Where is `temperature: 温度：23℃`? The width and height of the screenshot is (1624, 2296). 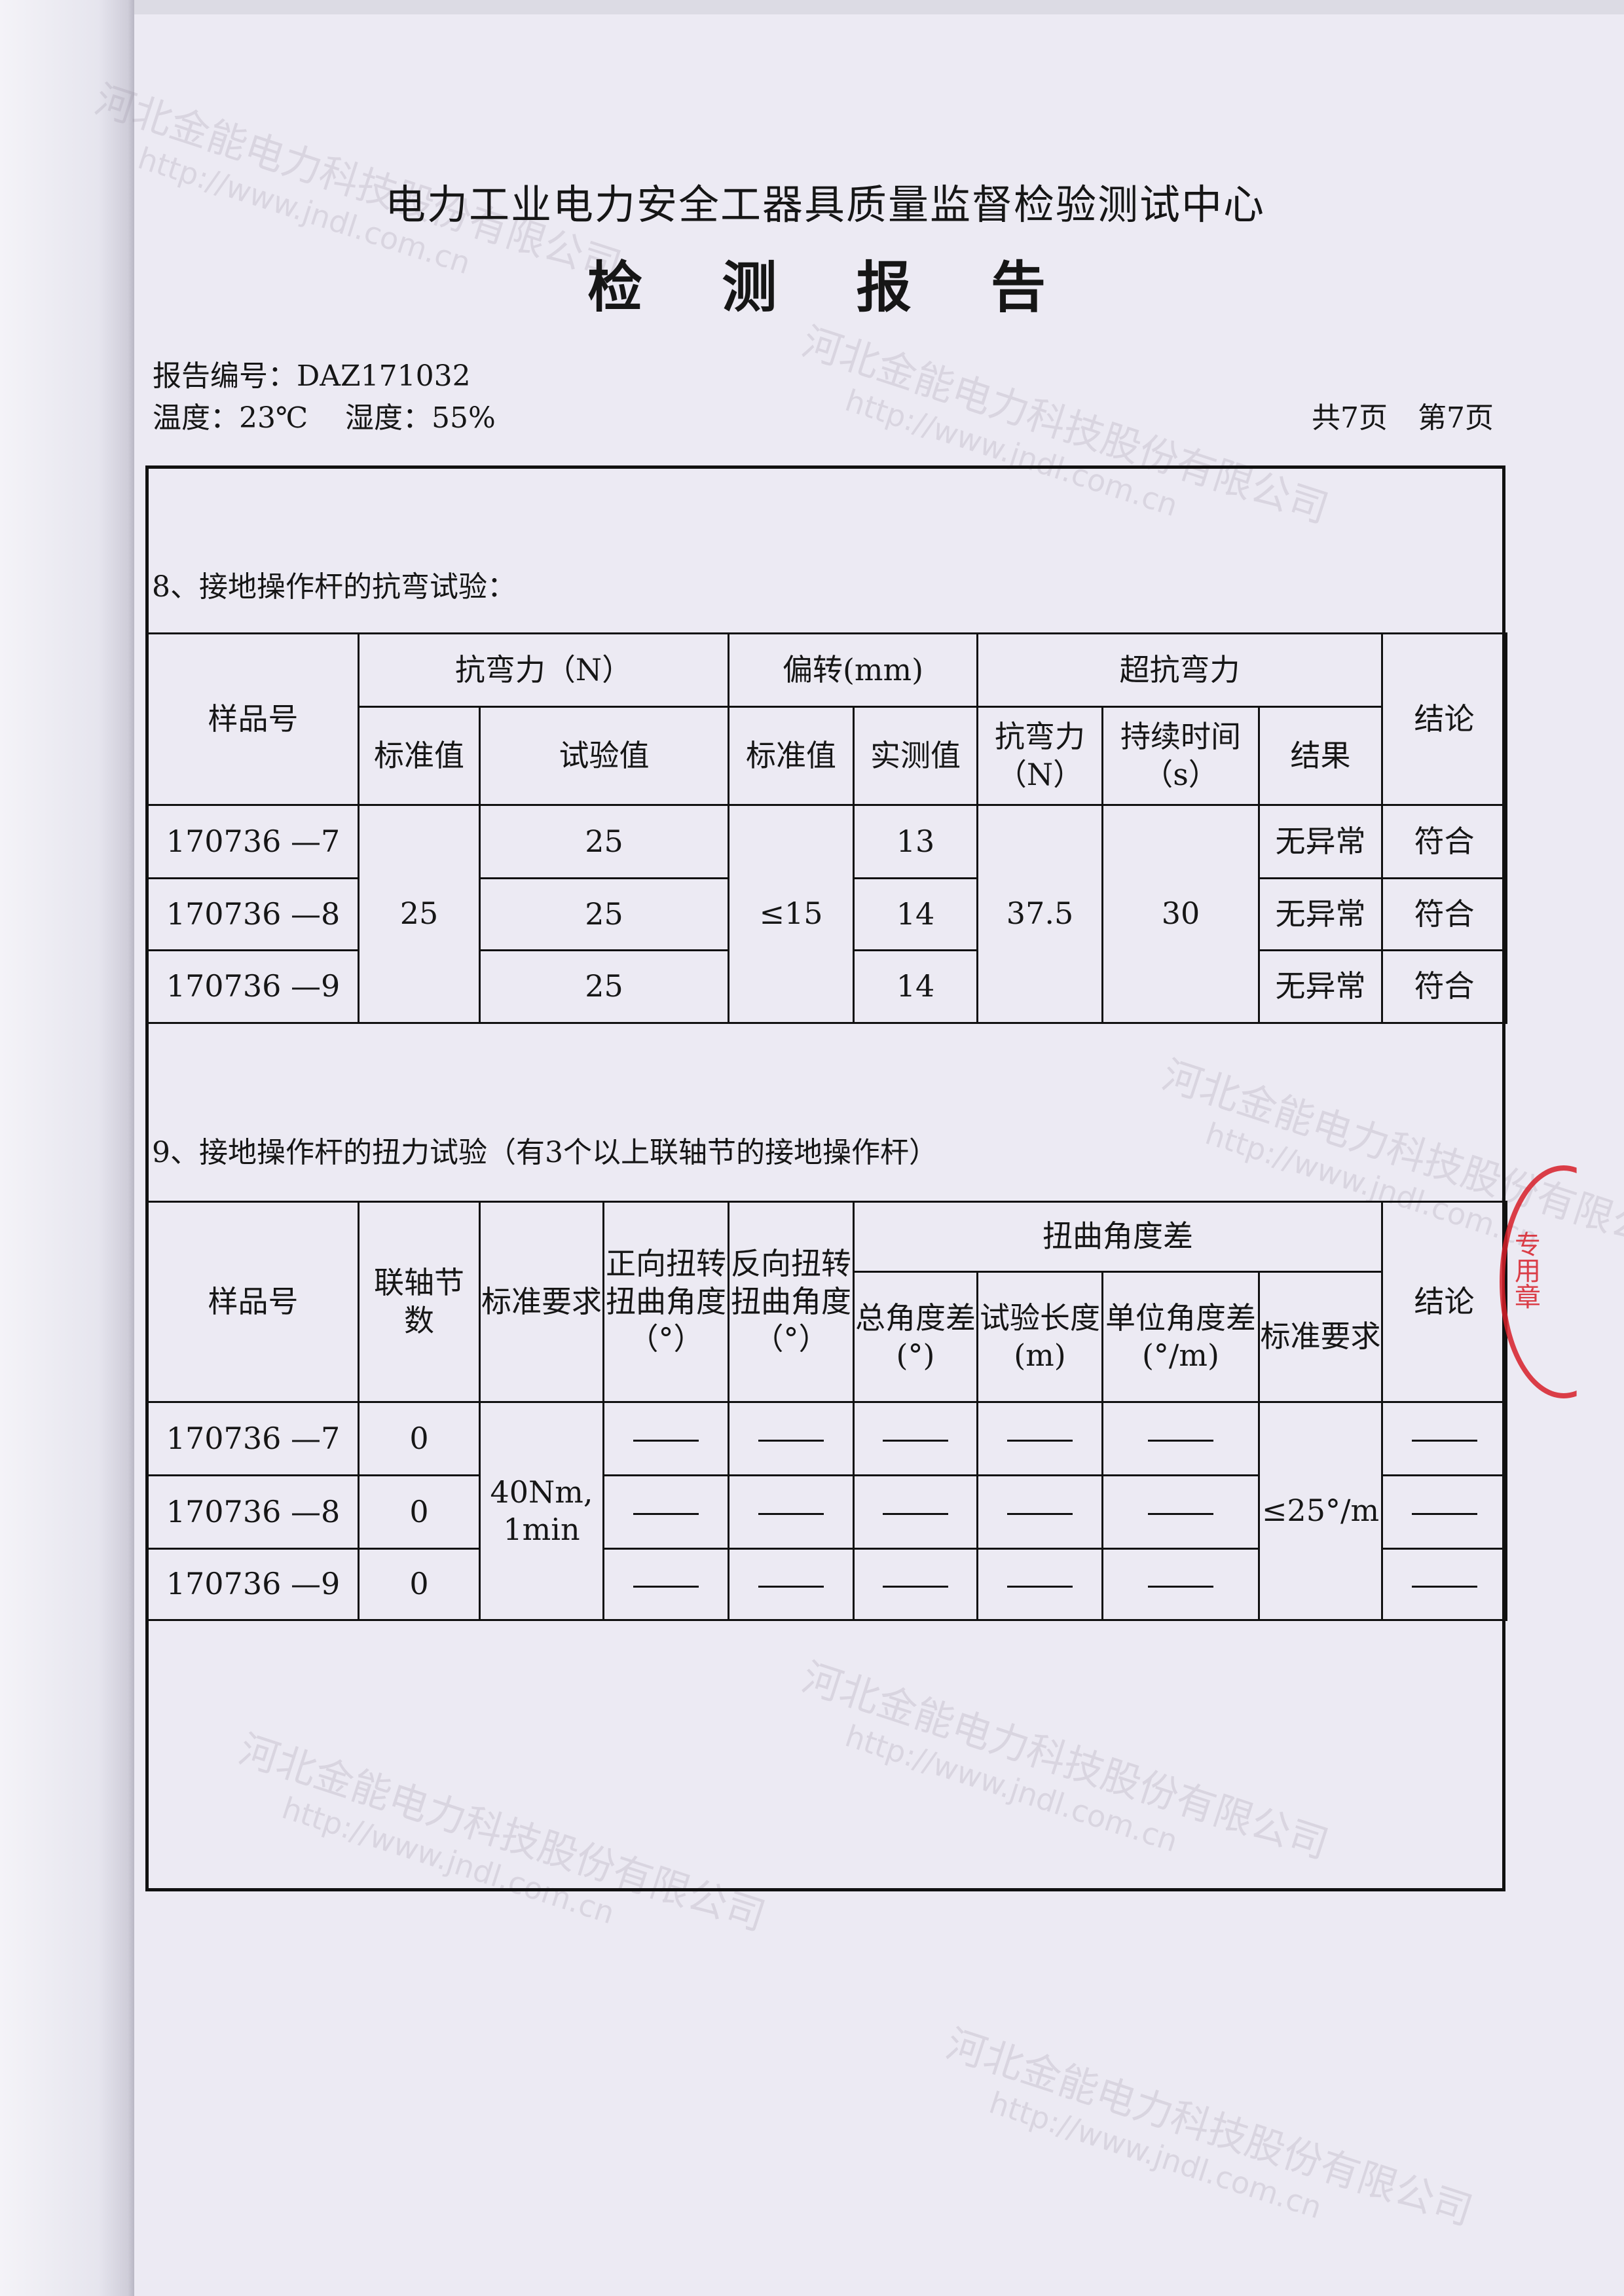 temperature: 温度：23℃ is located at coordinates (230, 418).